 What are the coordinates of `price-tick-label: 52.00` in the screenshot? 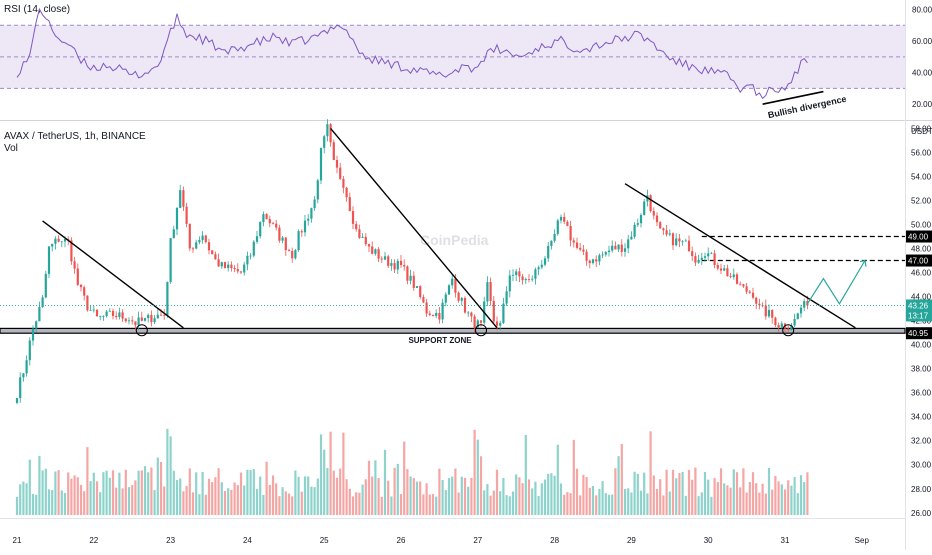 It's located at (921, 200).